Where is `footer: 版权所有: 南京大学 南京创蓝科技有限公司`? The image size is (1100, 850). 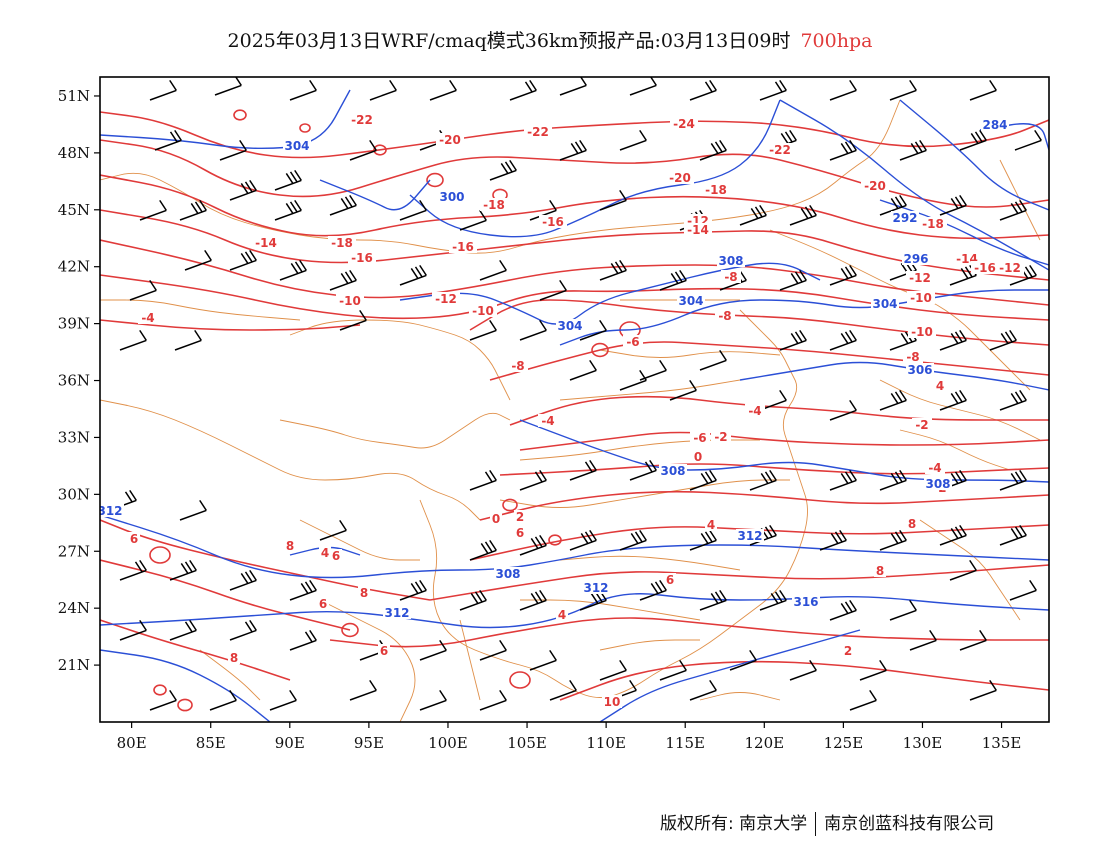 footer: 版权所有: 南京大学 南京创蓝科技有限公司 is located at coordinates (827, 822).